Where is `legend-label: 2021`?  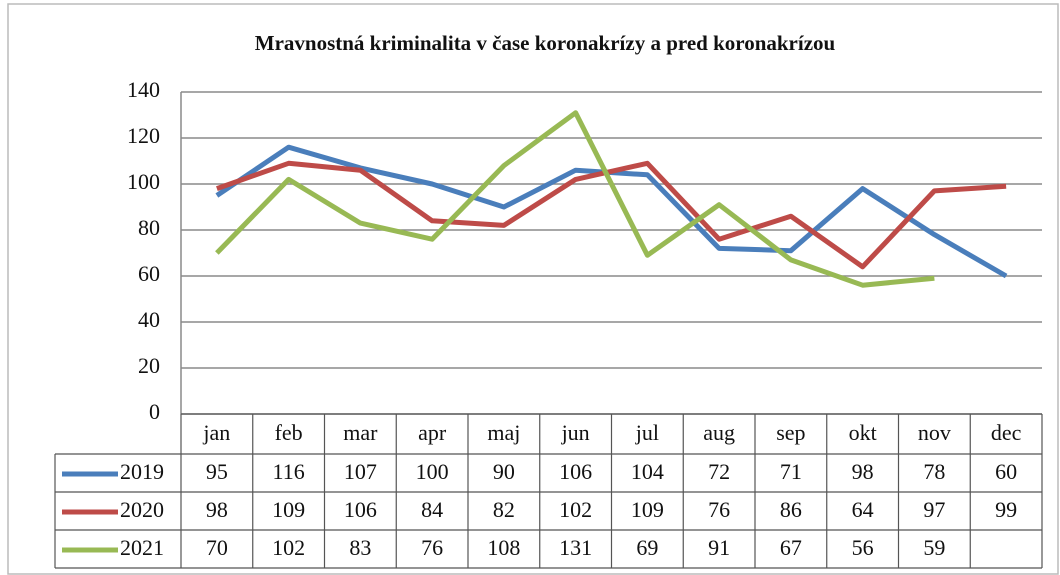 legend-label: 2021 is located at coordinates (142, 547).